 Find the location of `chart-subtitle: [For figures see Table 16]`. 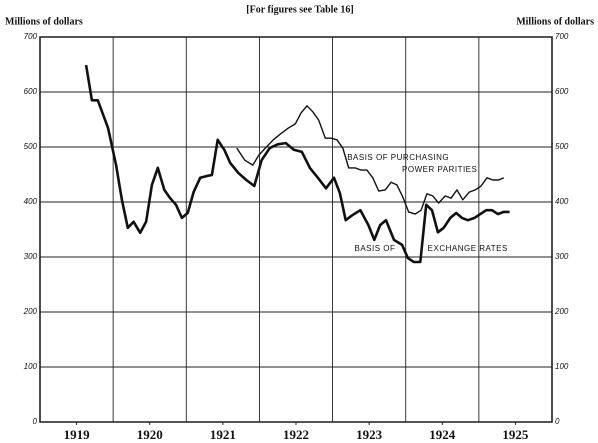

chart-subtitle: [For figures see Table 16] is located at coordinates (299, 9).